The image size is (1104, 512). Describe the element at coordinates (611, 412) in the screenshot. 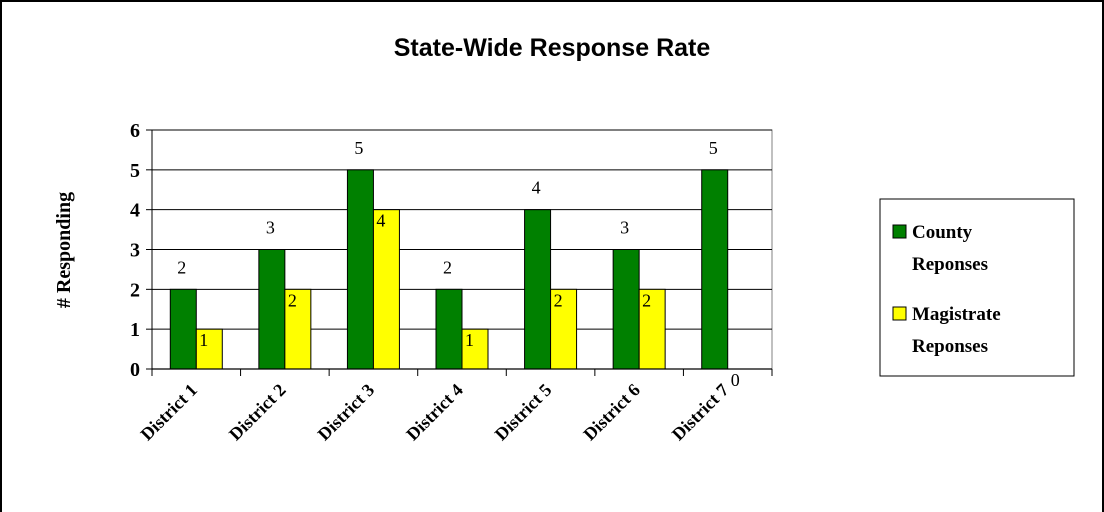

I see `x-tick-label: District 6` at that location.